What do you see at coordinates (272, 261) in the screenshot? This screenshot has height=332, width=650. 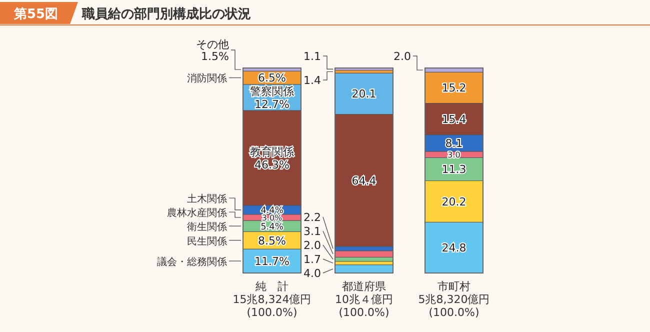 I see `data-label: 11.7%` at bounding box center [272, 261].